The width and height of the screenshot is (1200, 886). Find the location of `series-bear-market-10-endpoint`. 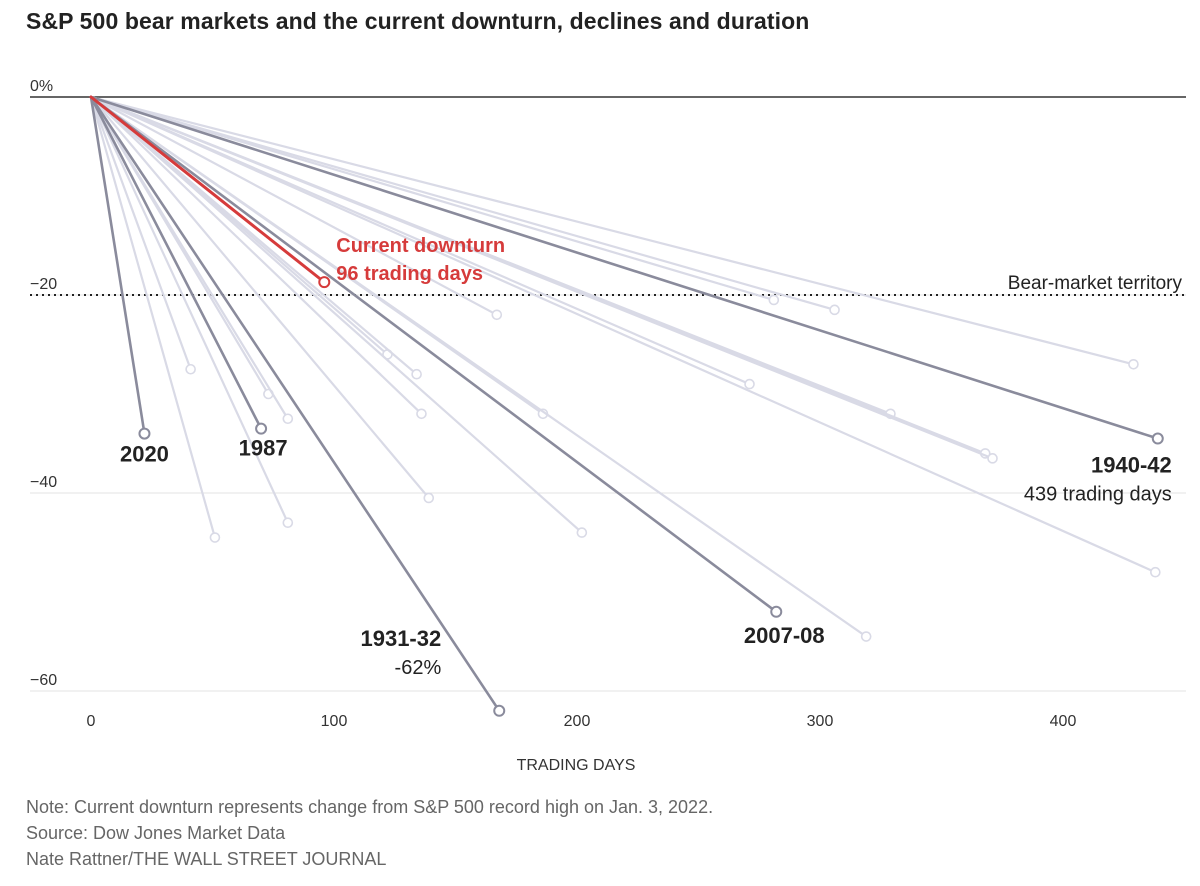

series-bear-market-10-endpoint is located at coordinates (288, 523).